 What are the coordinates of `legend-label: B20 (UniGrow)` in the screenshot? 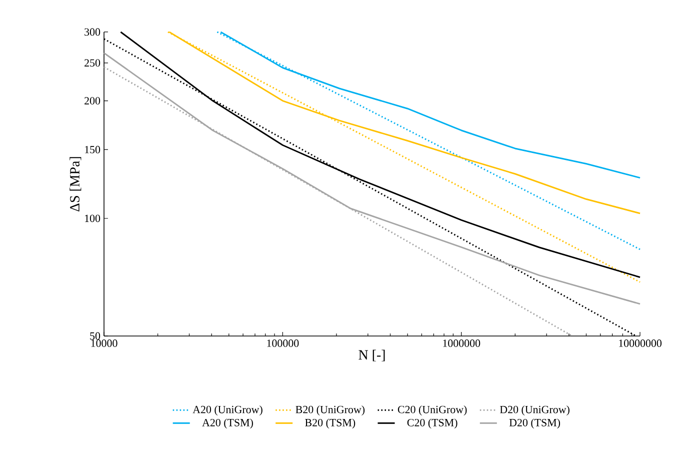 It's located at (330, 411).